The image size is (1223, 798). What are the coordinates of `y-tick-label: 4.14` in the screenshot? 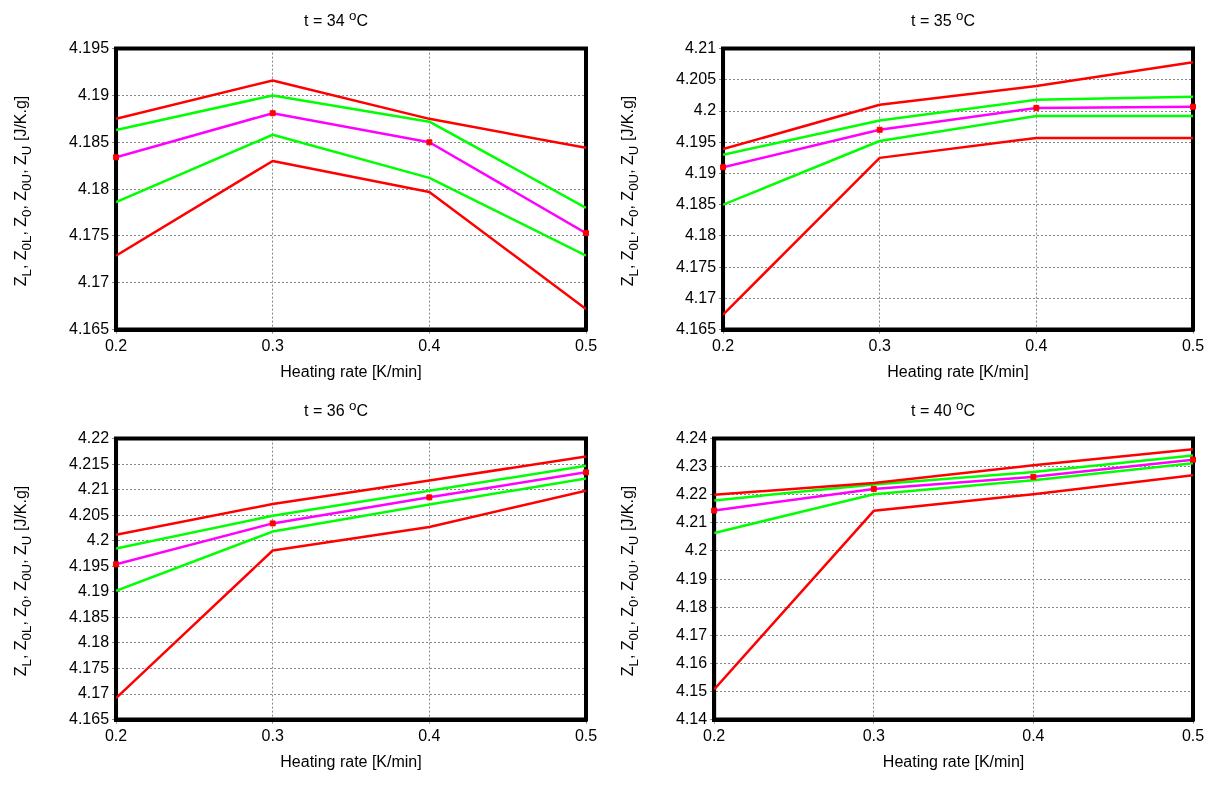 It's located at (692, 719).